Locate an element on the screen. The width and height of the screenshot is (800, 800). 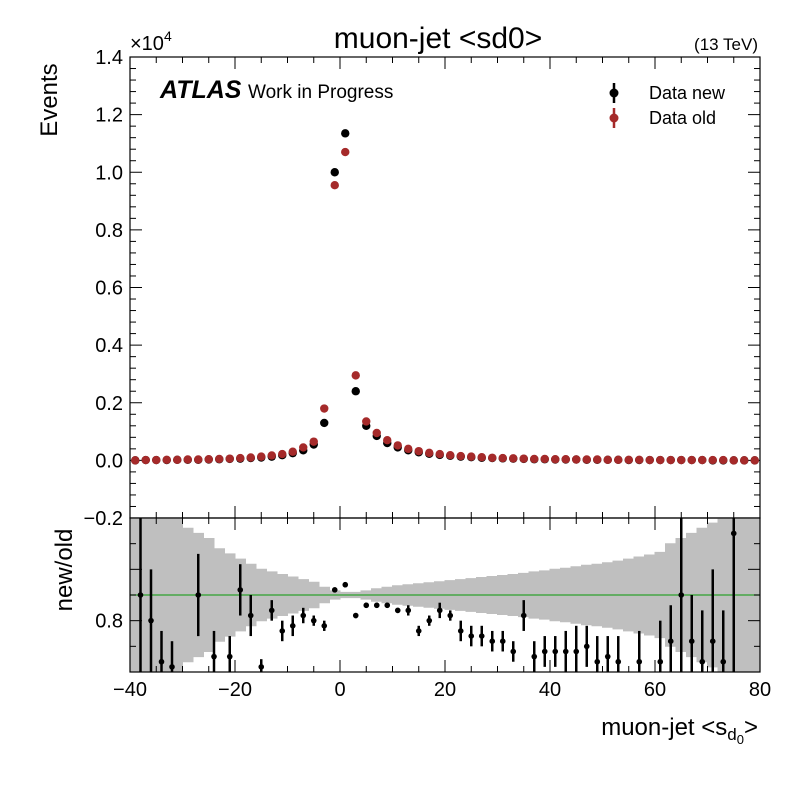
main-y-tick-label: 0.4 is located at coordinates (109, 346).